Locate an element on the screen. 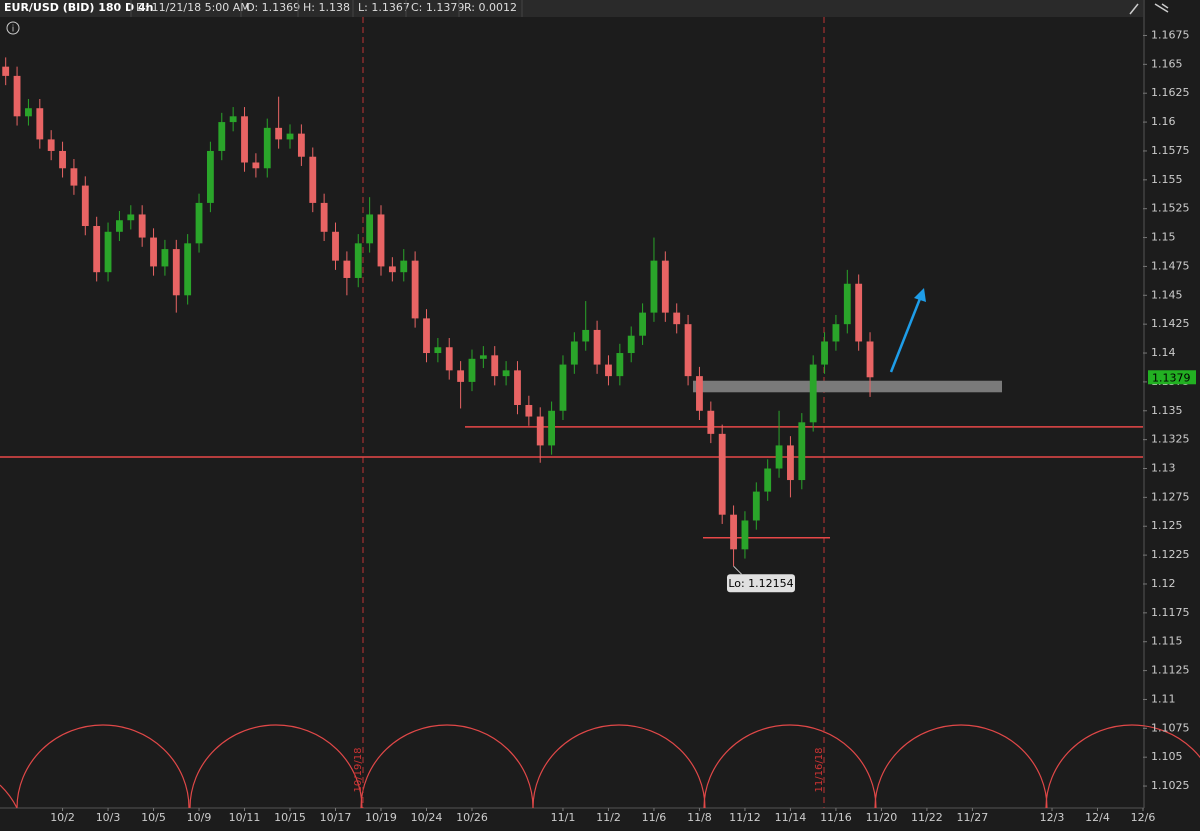  y-tick-label: 1.125 is located at coordinates (1167, 525).